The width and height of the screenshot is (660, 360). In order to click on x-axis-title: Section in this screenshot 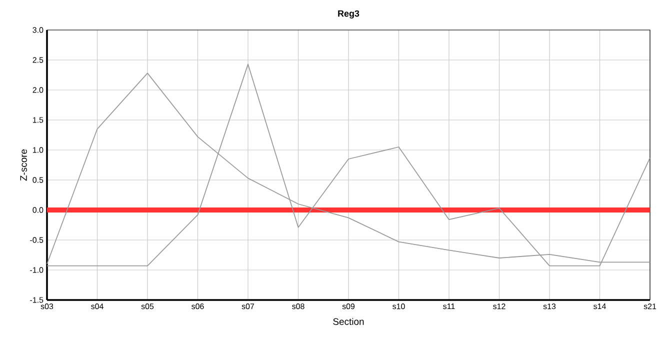, I will do `click(348, 321)`.